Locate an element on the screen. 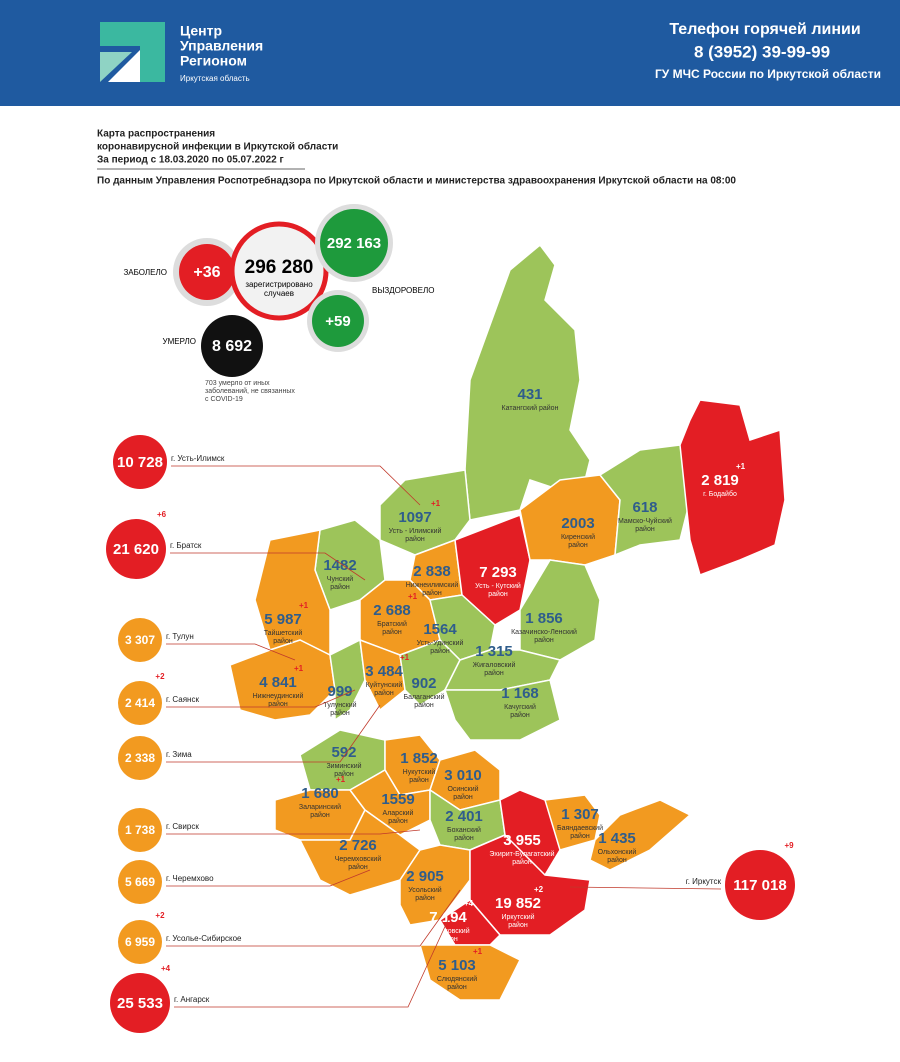  region-value: 2 726 is located at coordinates (358, 845).